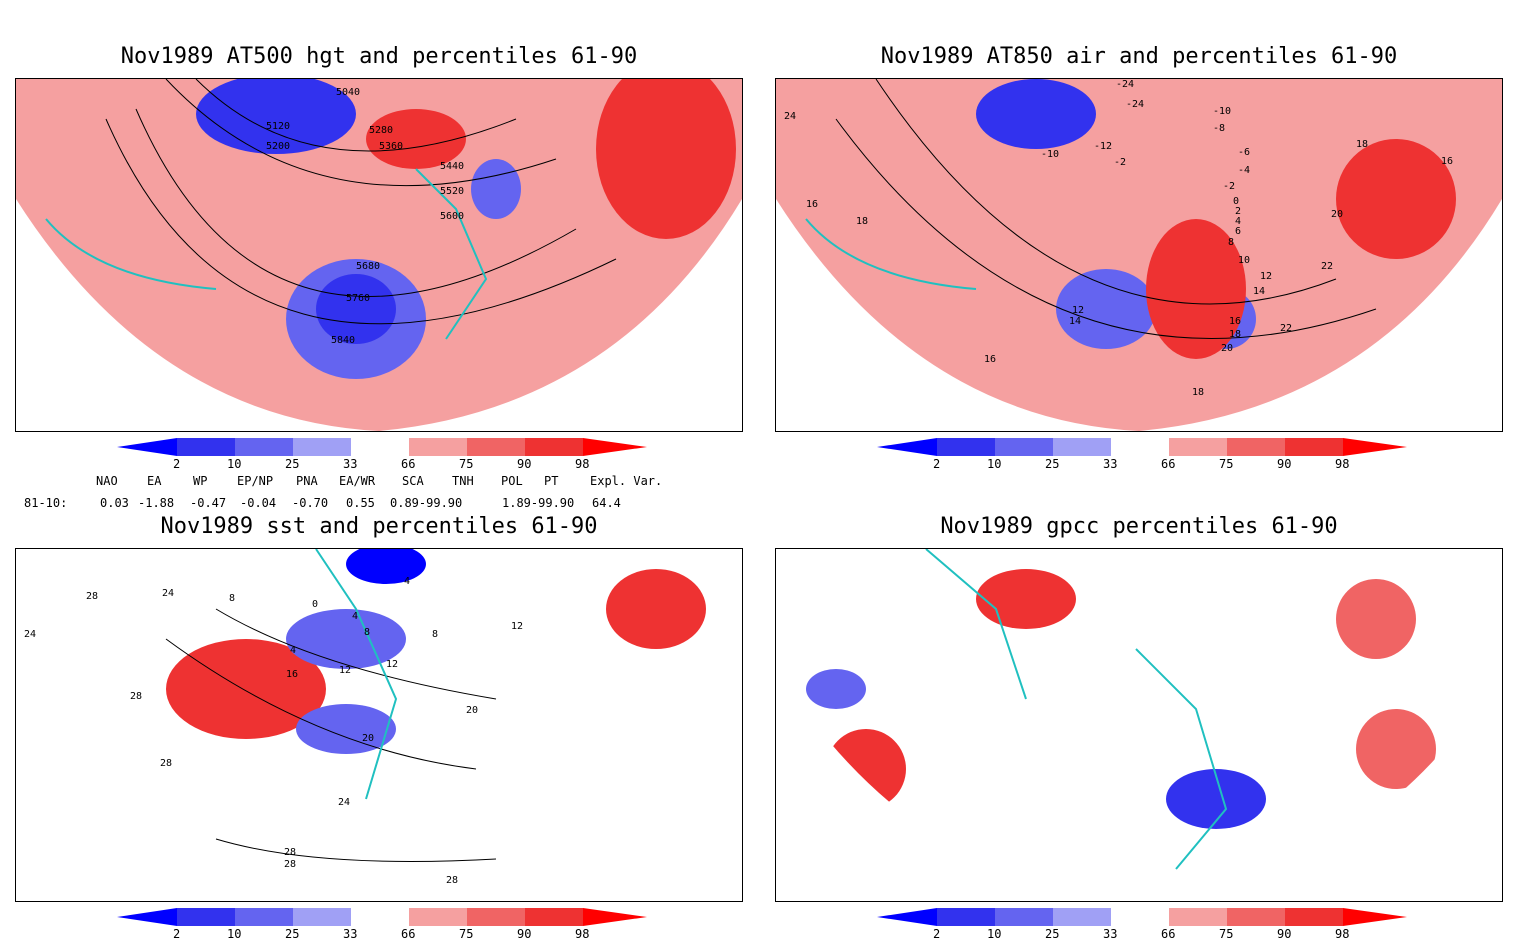 This screenshot has width=1520, height=942. What do you see at coordinates (1376, 619) in the screenshot?
I see `gpcc-red-anomaly-east` at bounding box center [1376, 619].